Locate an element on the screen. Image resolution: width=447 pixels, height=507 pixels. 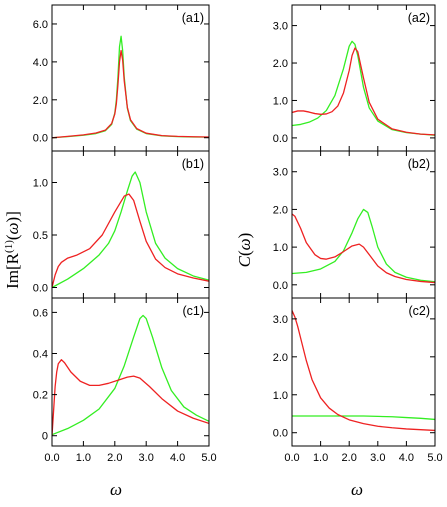
y-tick-label-b1: 0.5 is located at coordinates (40, 236).